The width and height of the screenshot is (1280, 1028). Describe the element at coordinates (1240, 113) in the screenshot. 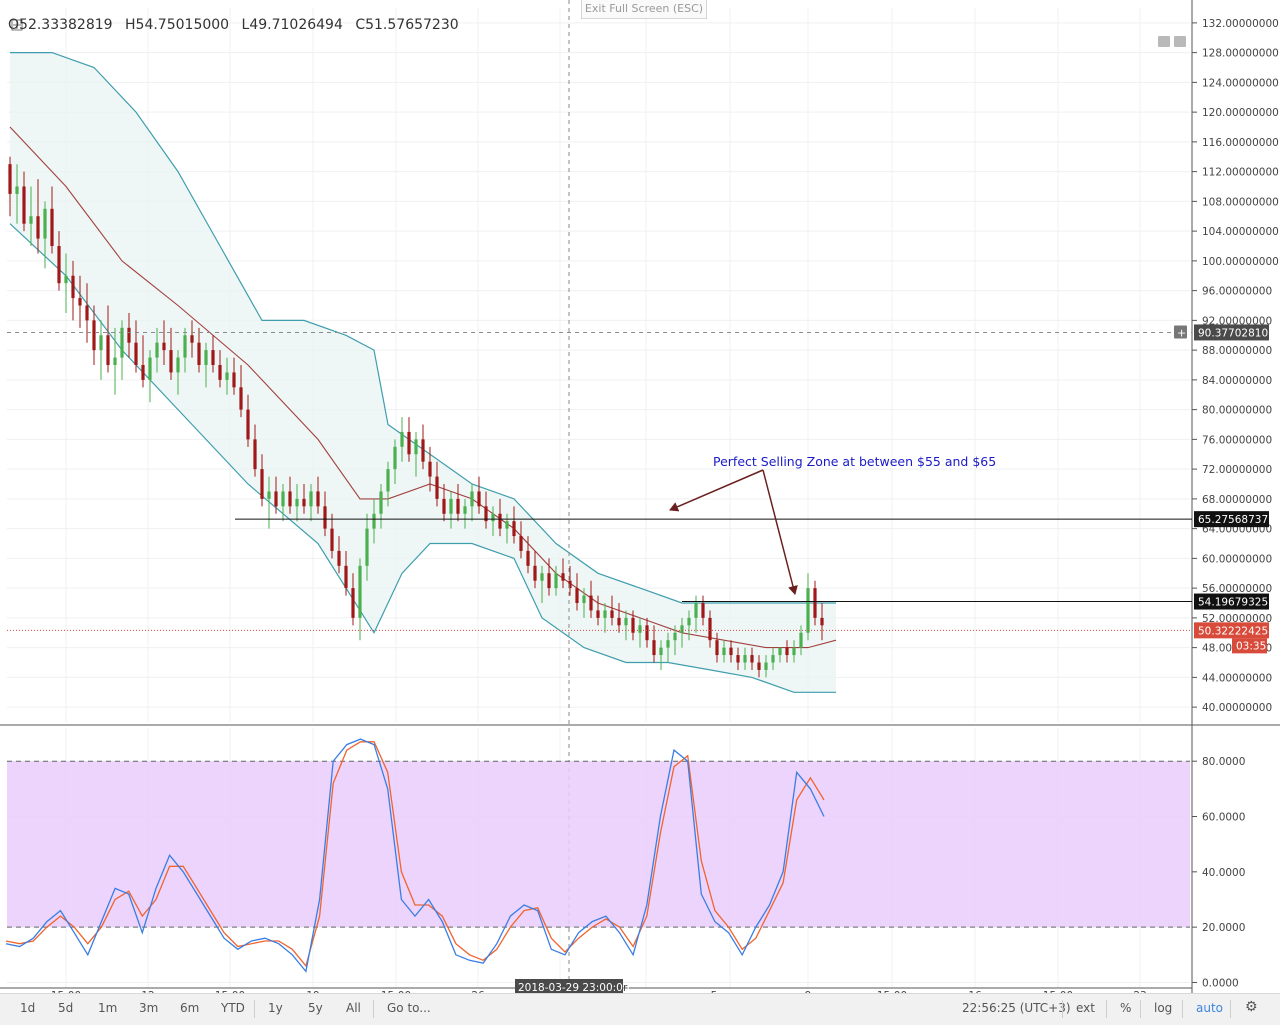

I see `price-axis-label: 120.00000000` at that location.